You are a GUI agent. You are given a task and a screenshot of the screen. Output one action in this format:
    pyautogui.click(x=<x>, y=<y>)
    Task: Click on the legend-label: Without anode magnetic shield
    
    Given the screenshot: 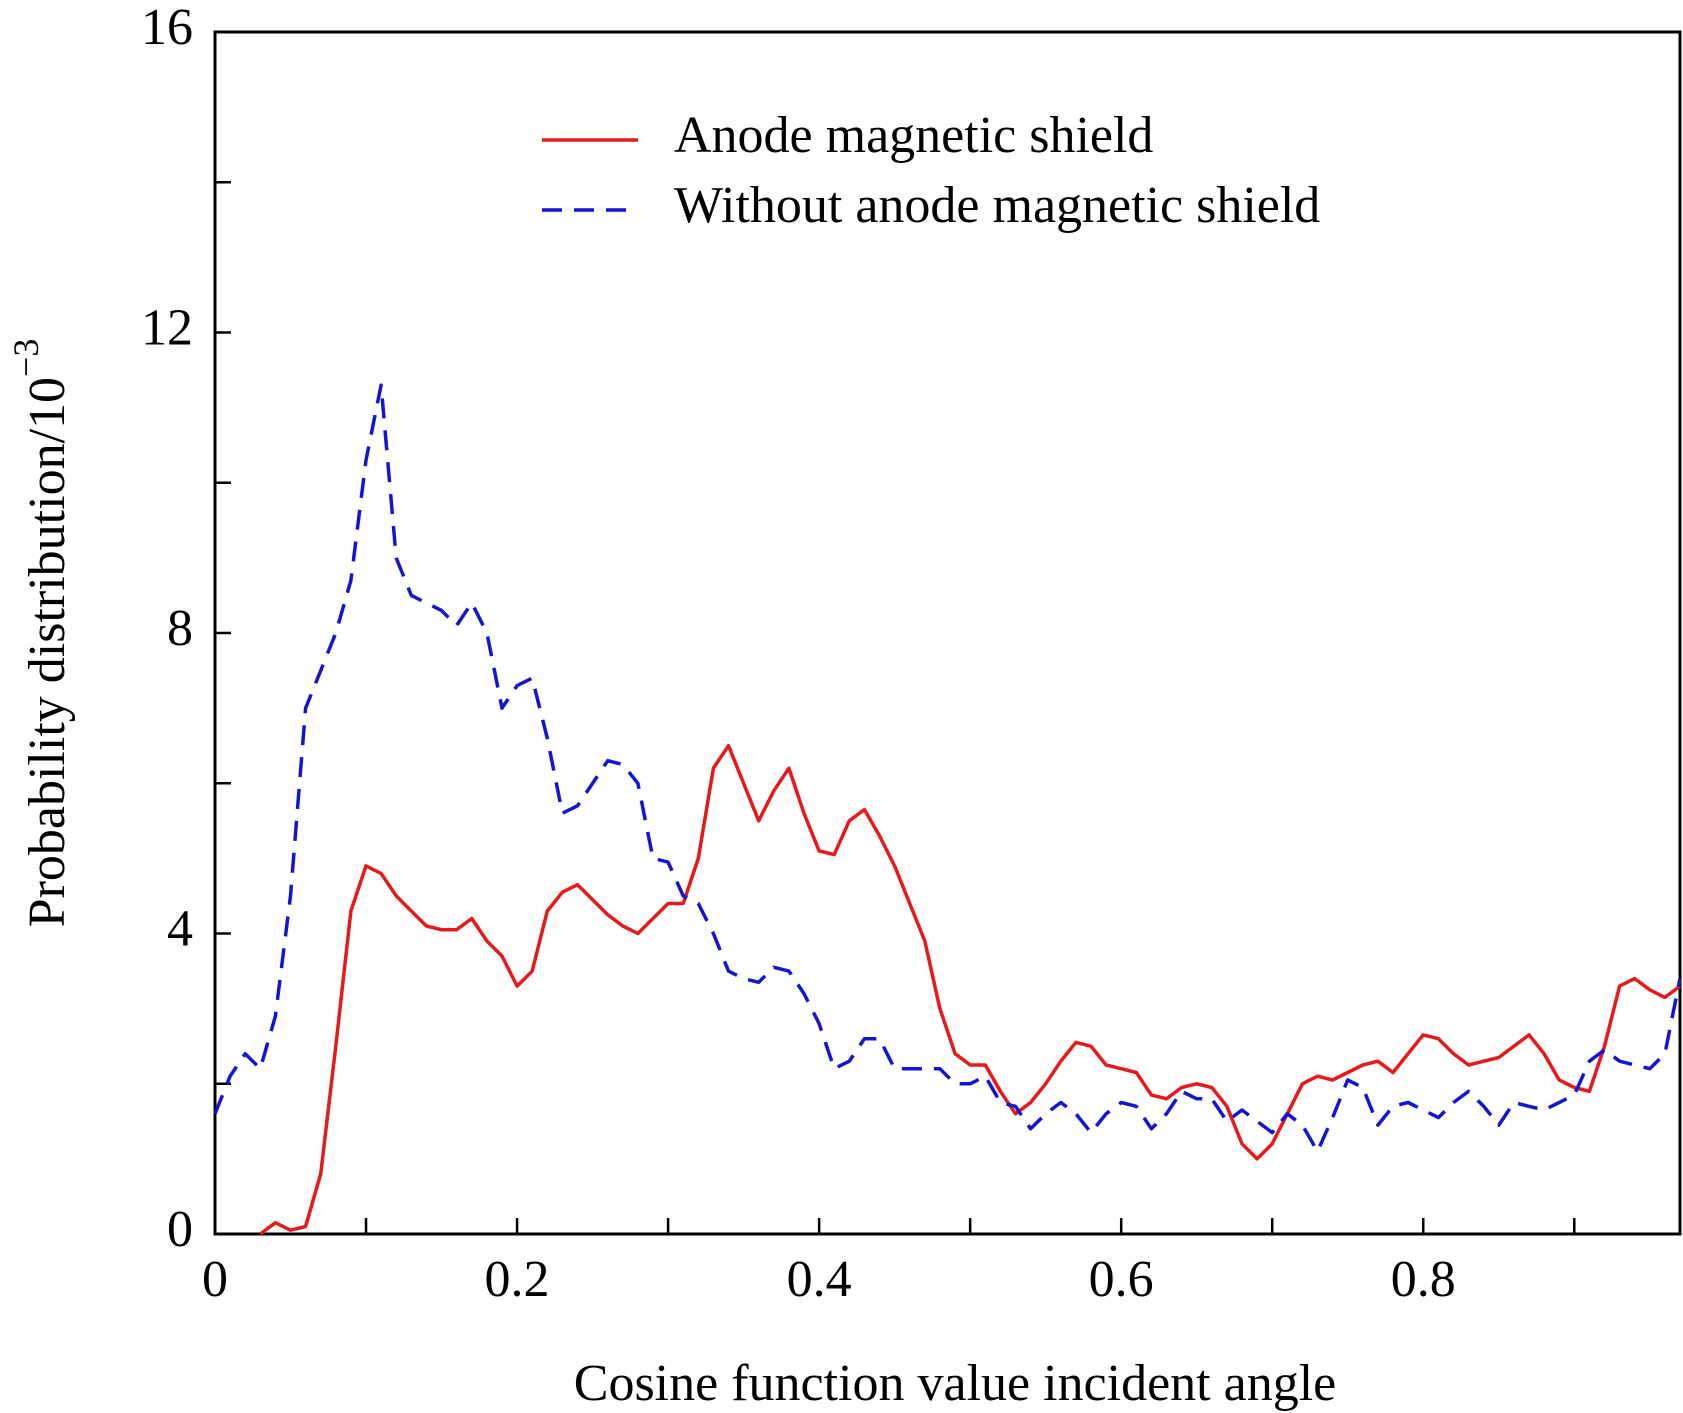 What is the action you would take?
    pyautogui.click(x=997, y=205)
    